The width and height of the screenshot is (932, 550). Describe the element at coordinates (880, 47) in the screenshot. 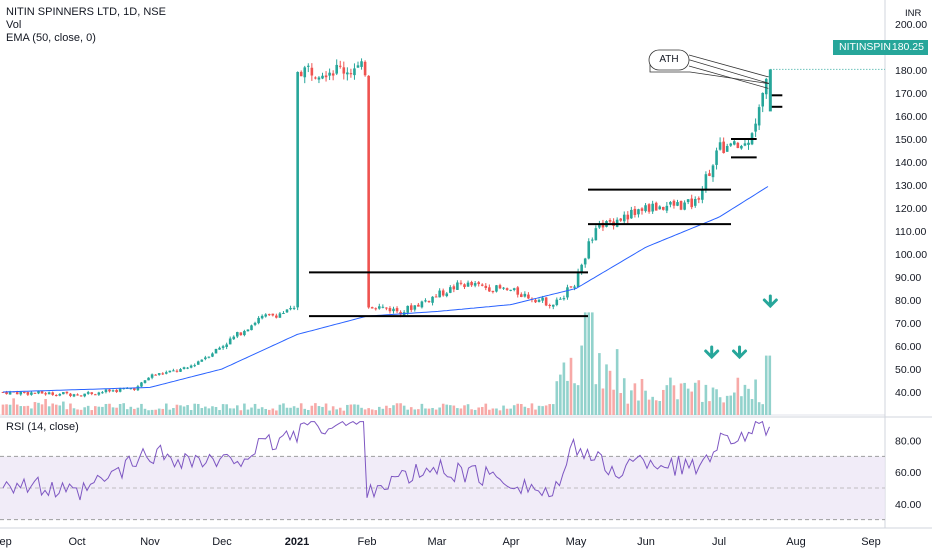

I see `last-price-tag: NITINSPIN 180.25` at that location.